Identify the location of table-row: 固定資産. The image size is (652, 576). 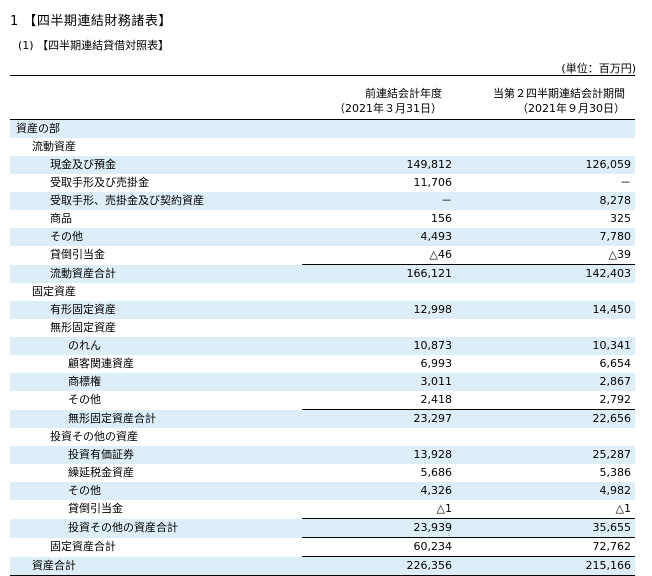
(322, 292).